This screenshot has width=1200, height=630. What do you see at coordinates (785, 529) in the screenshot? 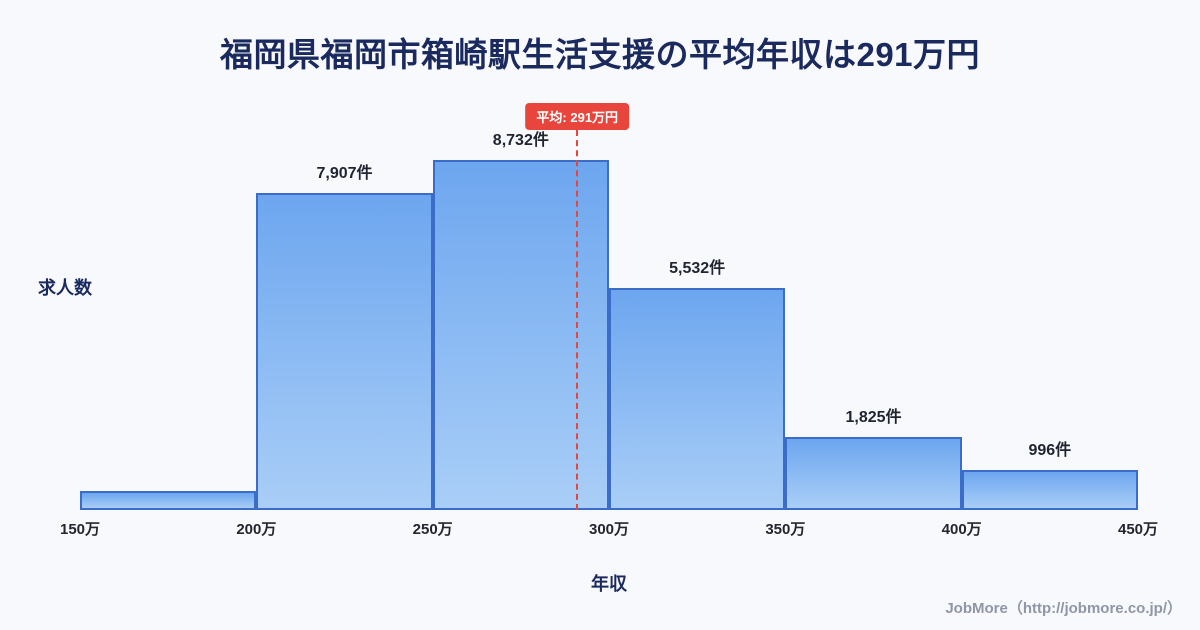
I see `x-tick-label: 350万` at bounding box center [785, 529].